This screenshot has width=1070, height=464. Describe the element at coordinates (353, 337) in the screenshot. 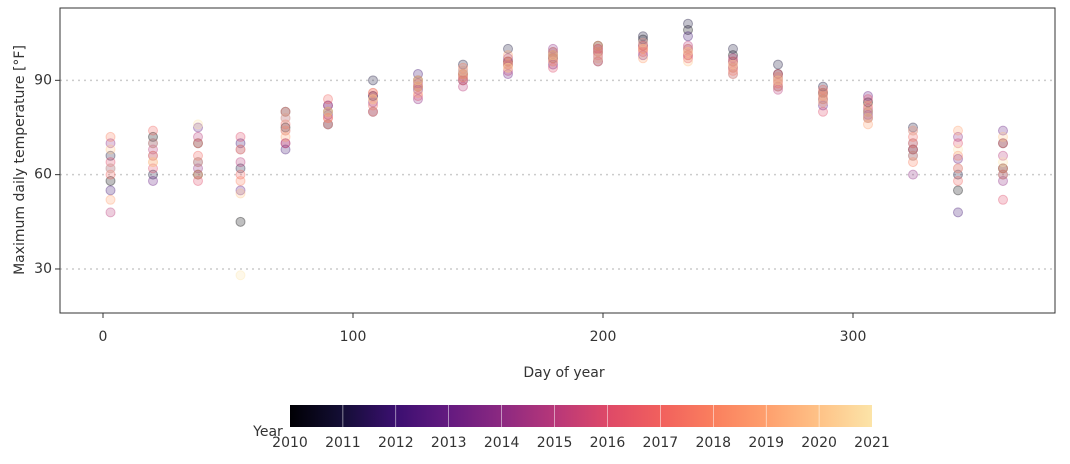

I see `x-tick-label: 100` at that location.